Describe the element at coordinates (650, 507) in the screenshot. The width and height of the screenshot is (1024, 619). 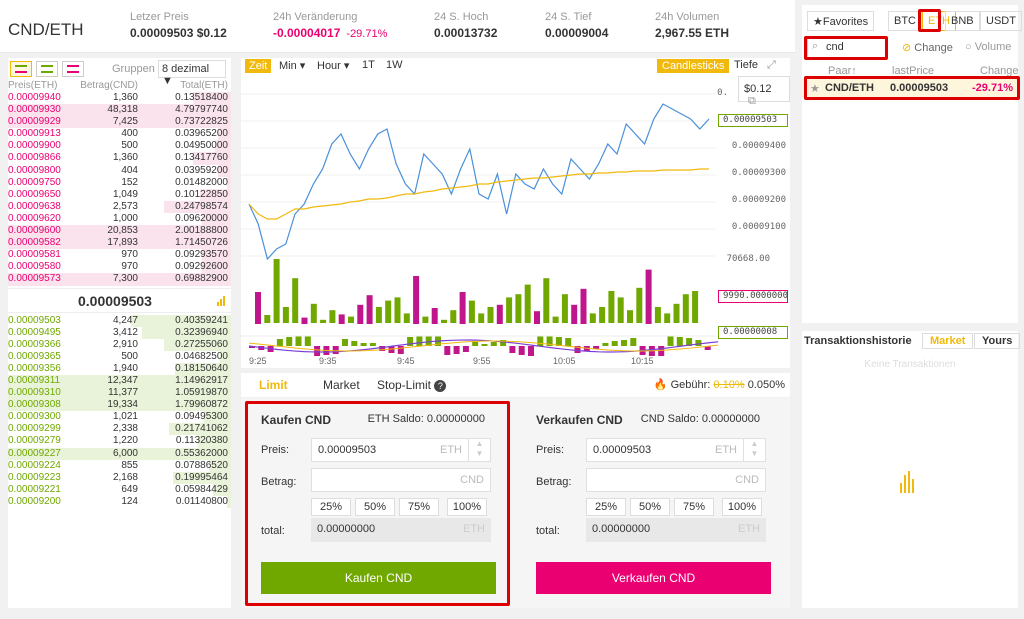
I see `sell-pct-50: 50%` at that location.